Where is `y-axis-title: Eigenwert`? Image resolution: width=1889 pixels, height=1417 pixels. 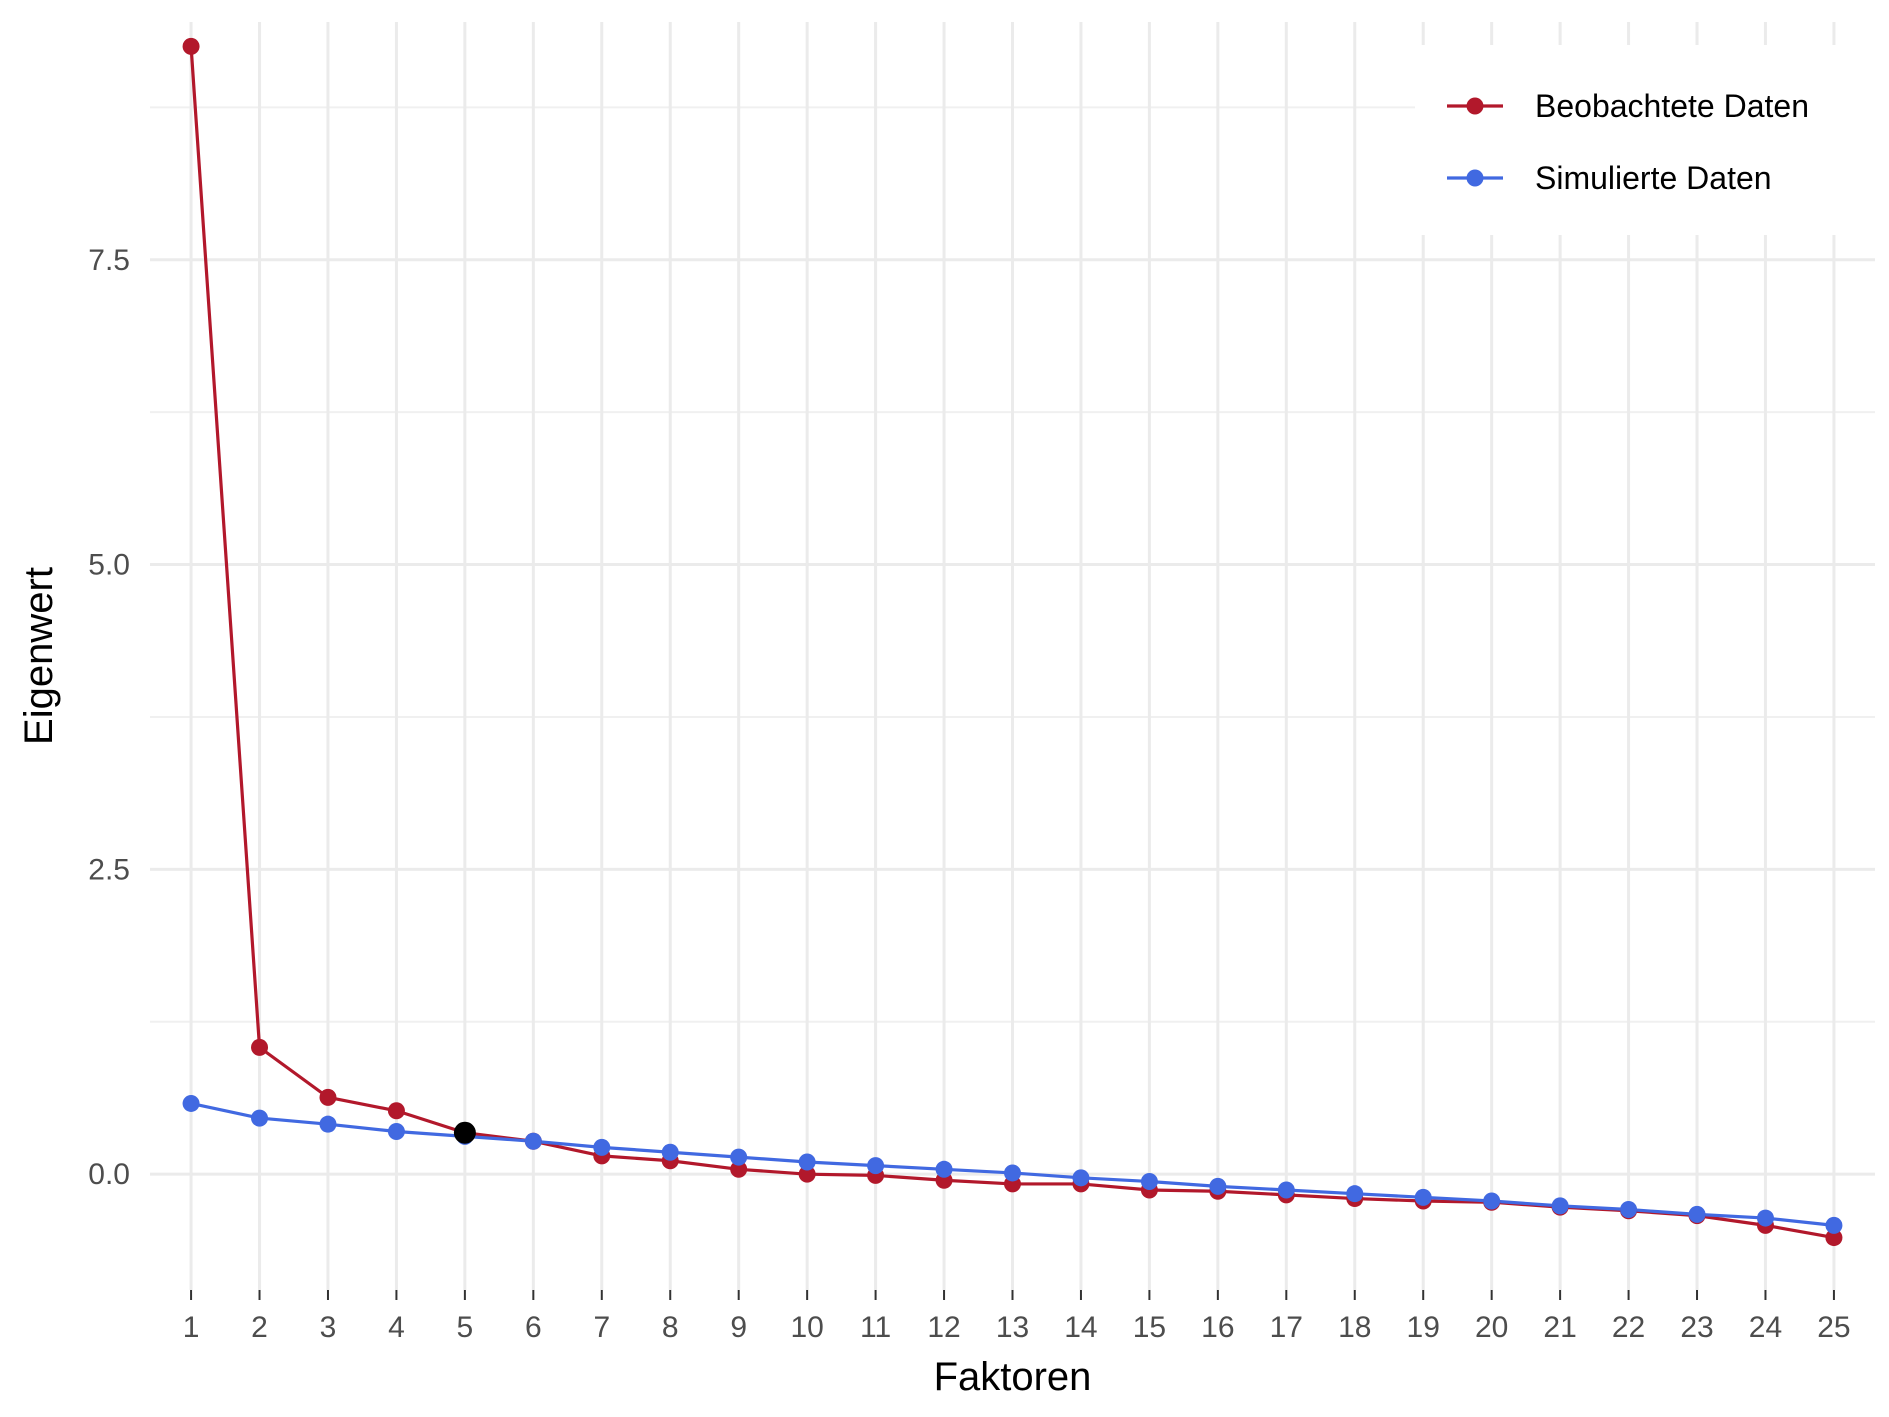 y-axis-title: Eigenwert is located at coordinates (39, 656).